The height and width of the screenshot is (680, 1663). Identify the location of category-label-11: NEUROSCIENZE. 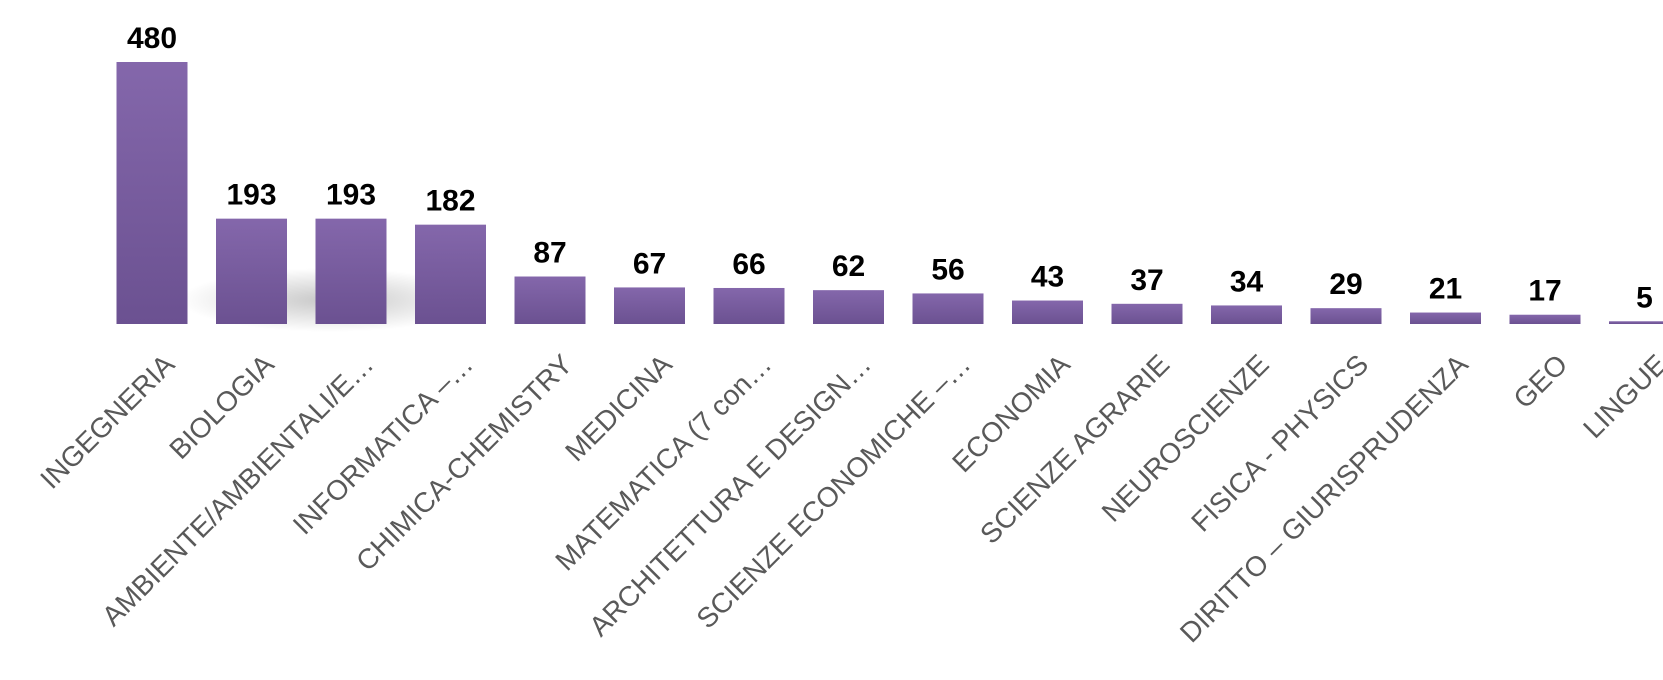
(1185, 437).